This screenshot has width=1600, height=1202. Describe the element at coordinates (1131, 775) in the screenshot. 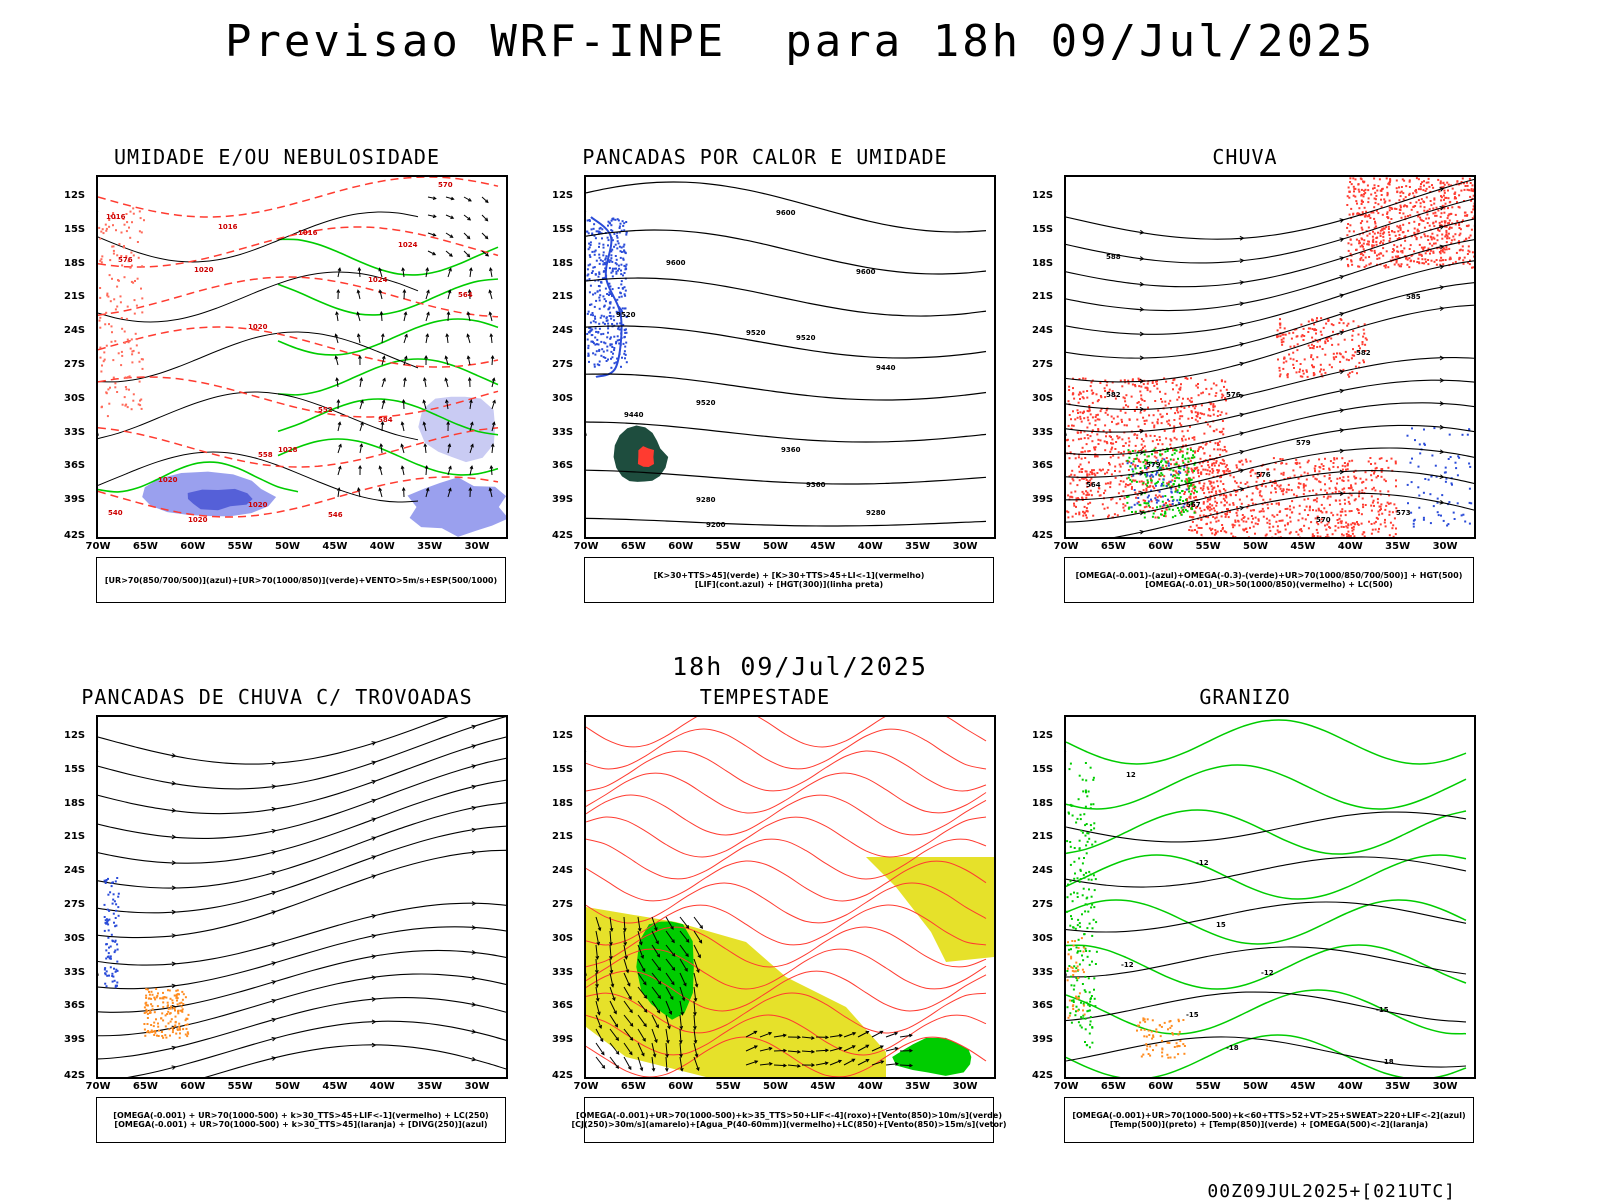

I see `contour-label: 12` at that location.